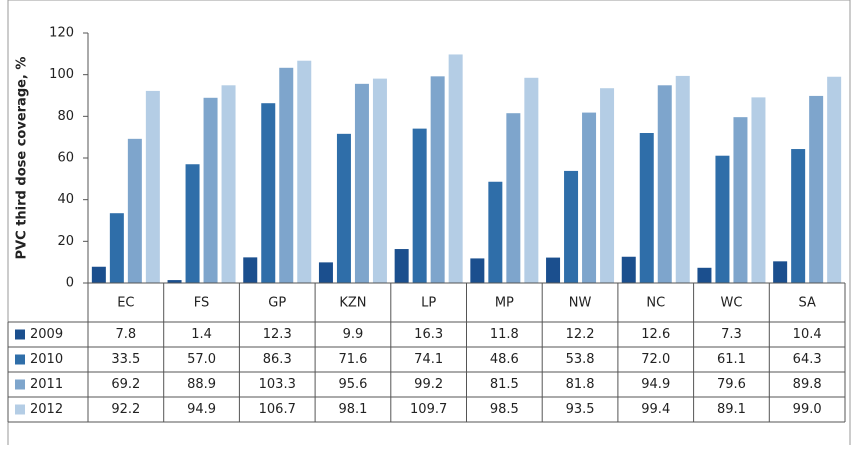 The height and width of the screenshot is (450, 851). Describe the element at coordinates (125, 384) in the screenshot. I see `table-cell: 69.2` at that location.